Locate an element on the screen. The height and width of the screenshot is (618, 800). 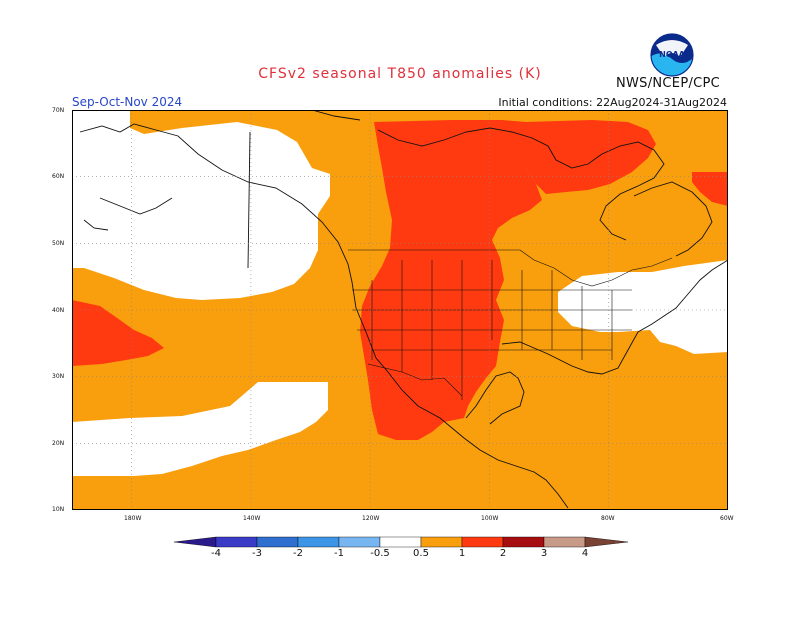
colorbar-tick-label: 1 is located at coordinates (462, 553).